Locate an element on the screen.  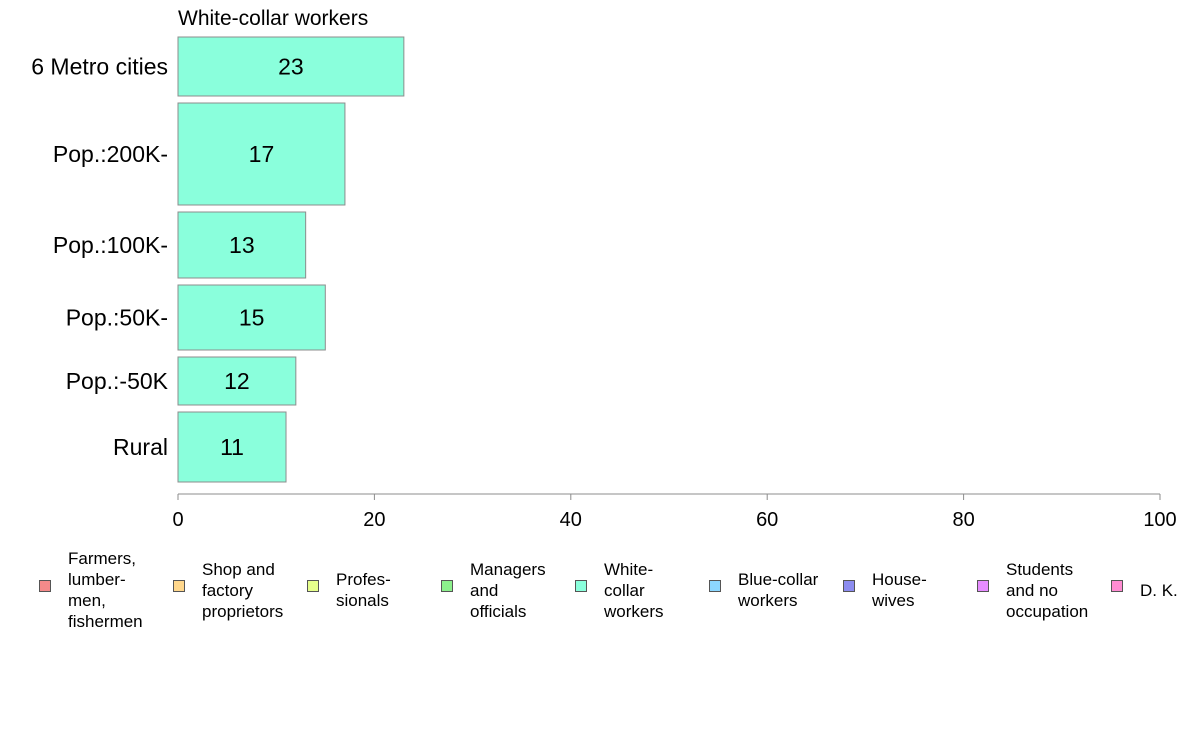
legend-item: Managers and officials is located at coordinates (493, 590).